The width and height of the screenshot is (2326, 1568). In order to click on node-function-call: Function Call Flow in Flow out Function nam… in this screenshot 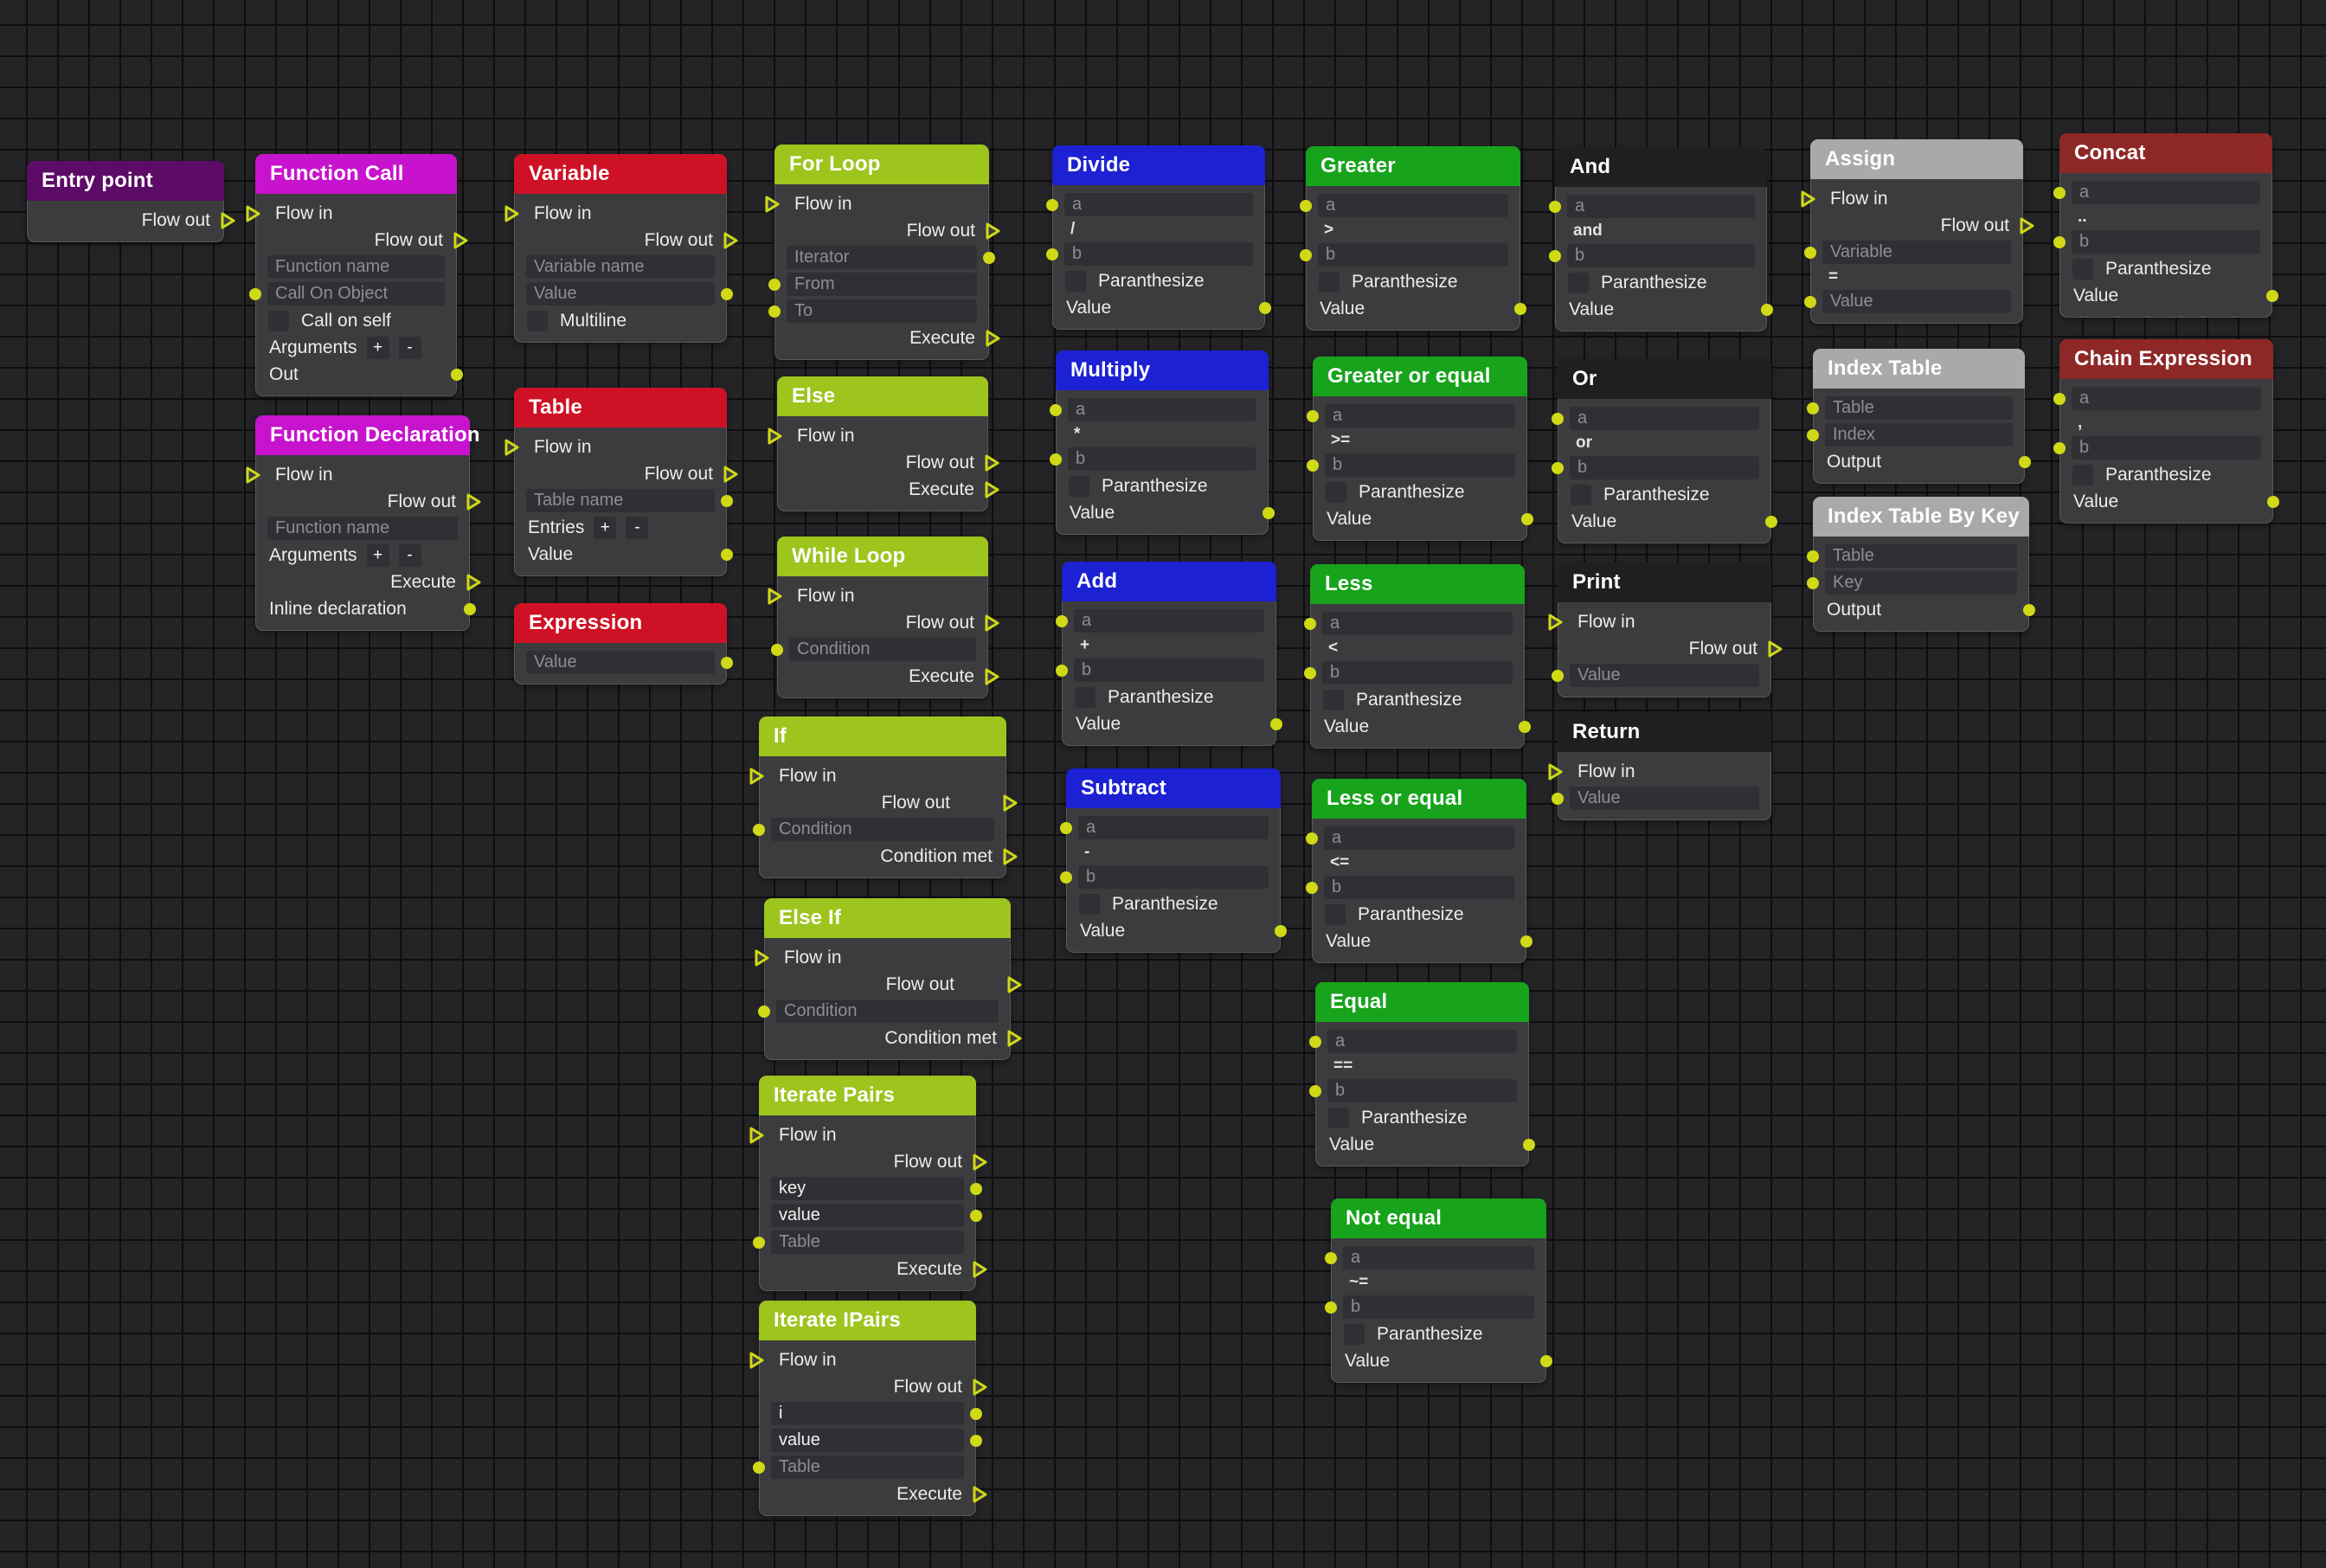, I will do `click(357, 275)`.